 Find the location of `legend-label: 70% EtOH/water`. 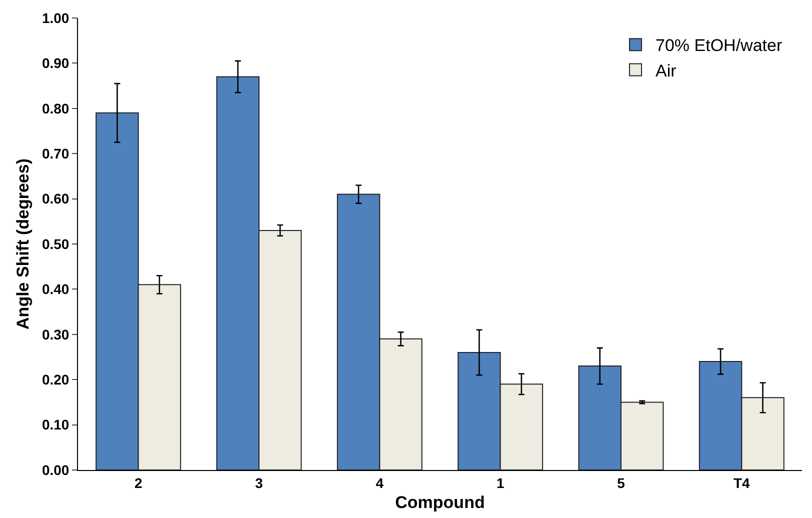

legend-label: 70% EtOH/water is located at coordinates (719, 46).